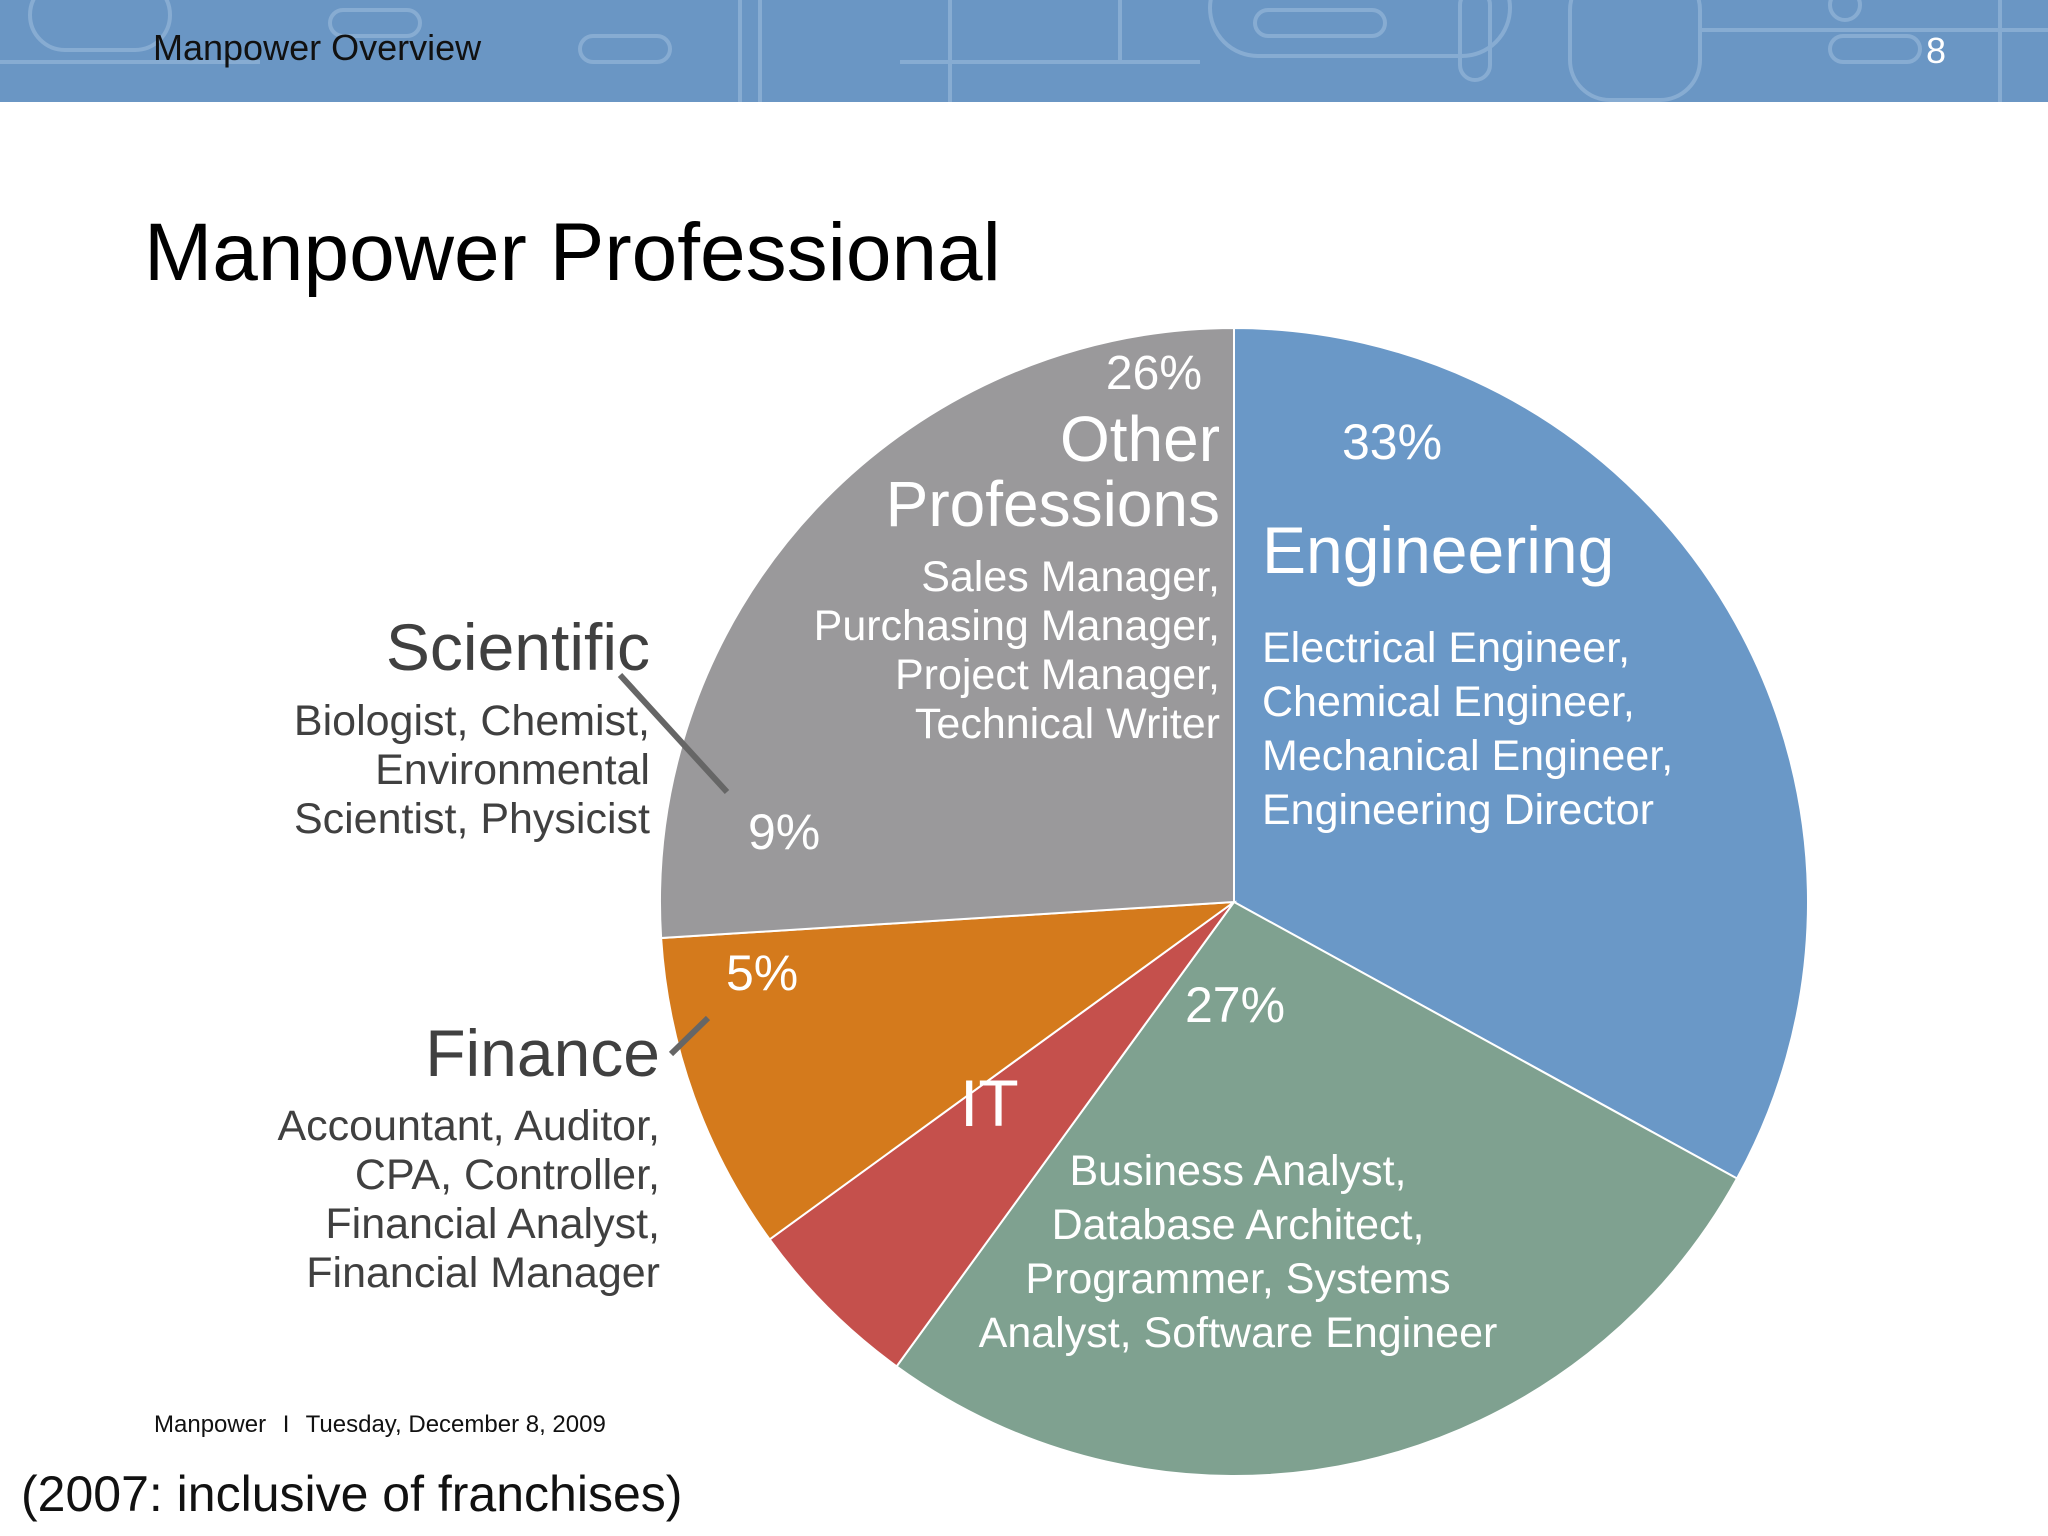 The height and width of the screenshot is (1536, 2048). What do you see at coordinates (1238, 1333) in the screenshot?
I see `role-line: Analyst, Software Engineer` at bounding box center [1238, 1333].